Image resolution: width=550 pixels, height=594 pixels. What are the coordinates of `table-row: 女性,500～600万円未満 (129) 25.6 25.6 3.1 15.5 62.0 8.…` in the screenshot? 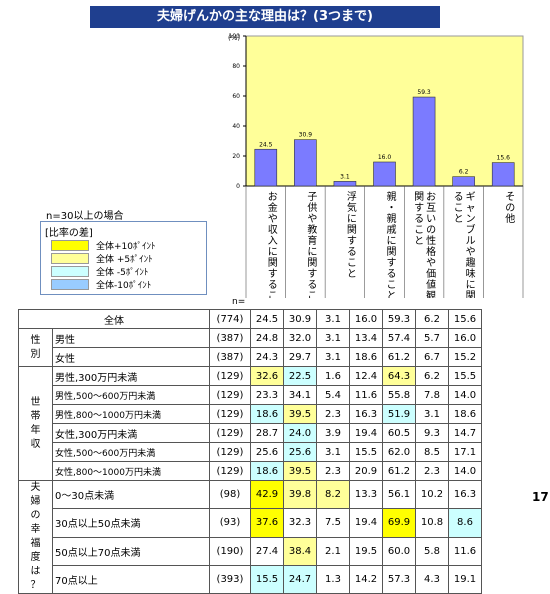 It's located at (250, 452).